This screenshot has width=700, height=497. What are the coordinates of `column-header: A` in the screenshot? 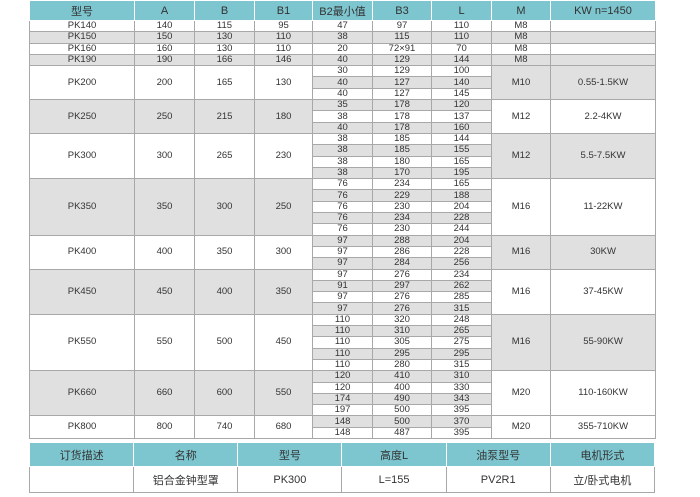 It's located at (164, 10).